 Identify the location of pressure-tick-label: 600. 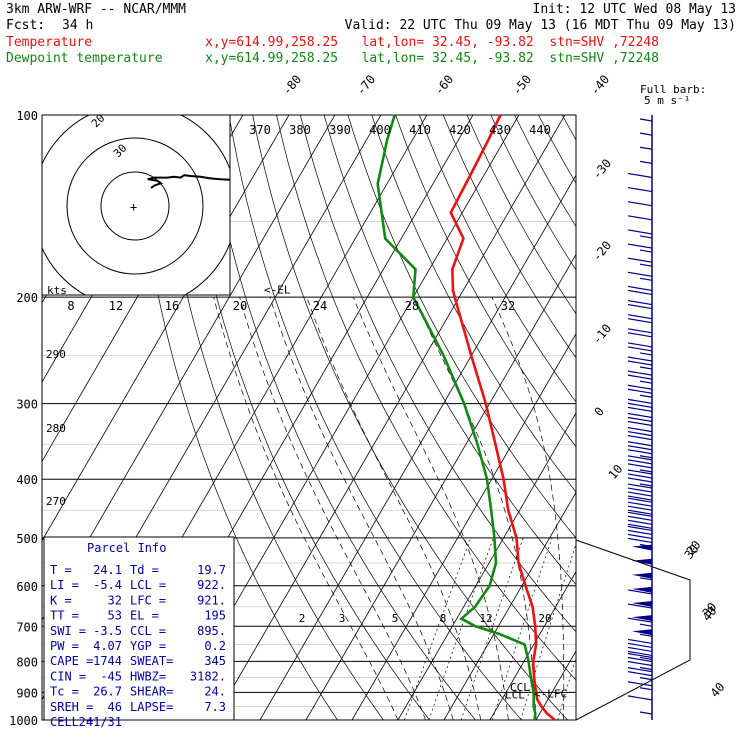
(27, 587).